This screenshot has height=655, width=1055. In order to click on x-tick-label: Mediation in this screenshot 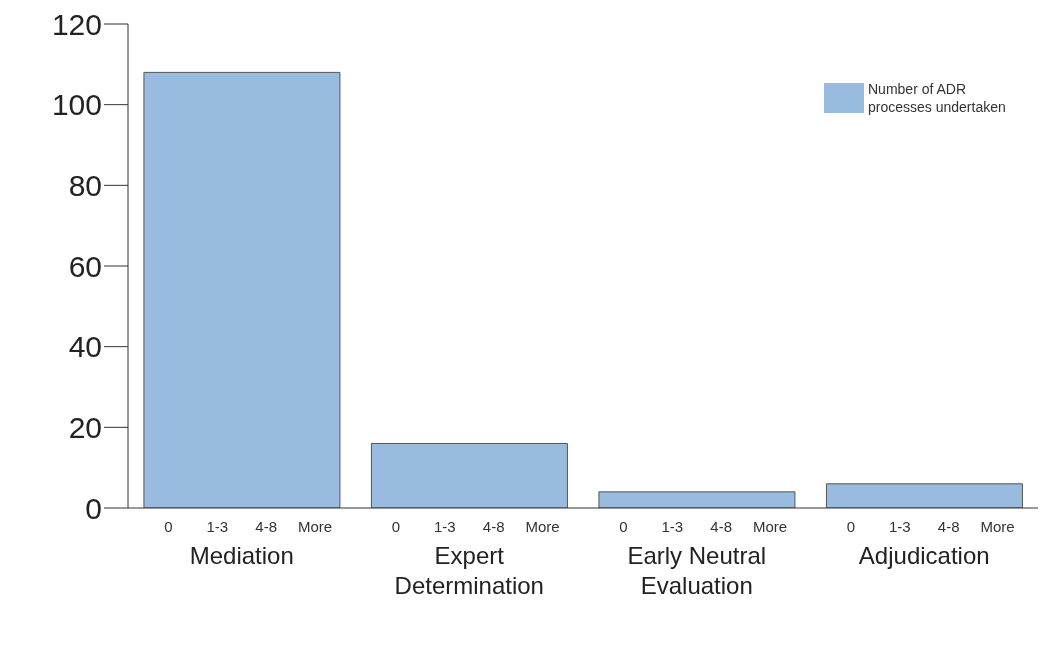, I will do `click(241, 555)`.